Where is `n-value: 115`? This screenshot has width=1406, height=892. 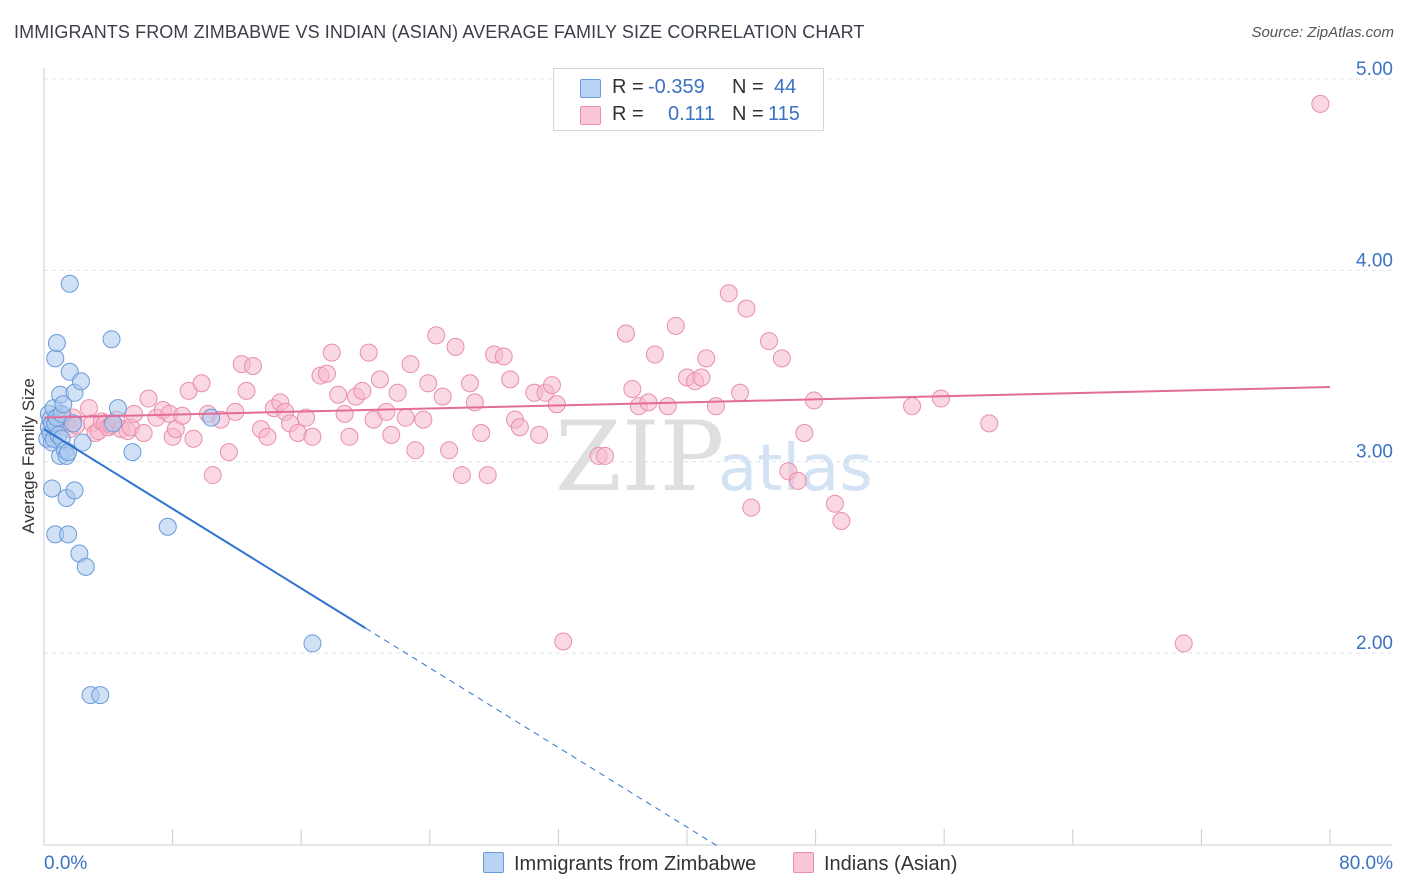 n-value: 115 is located at coordinates (784, 114).